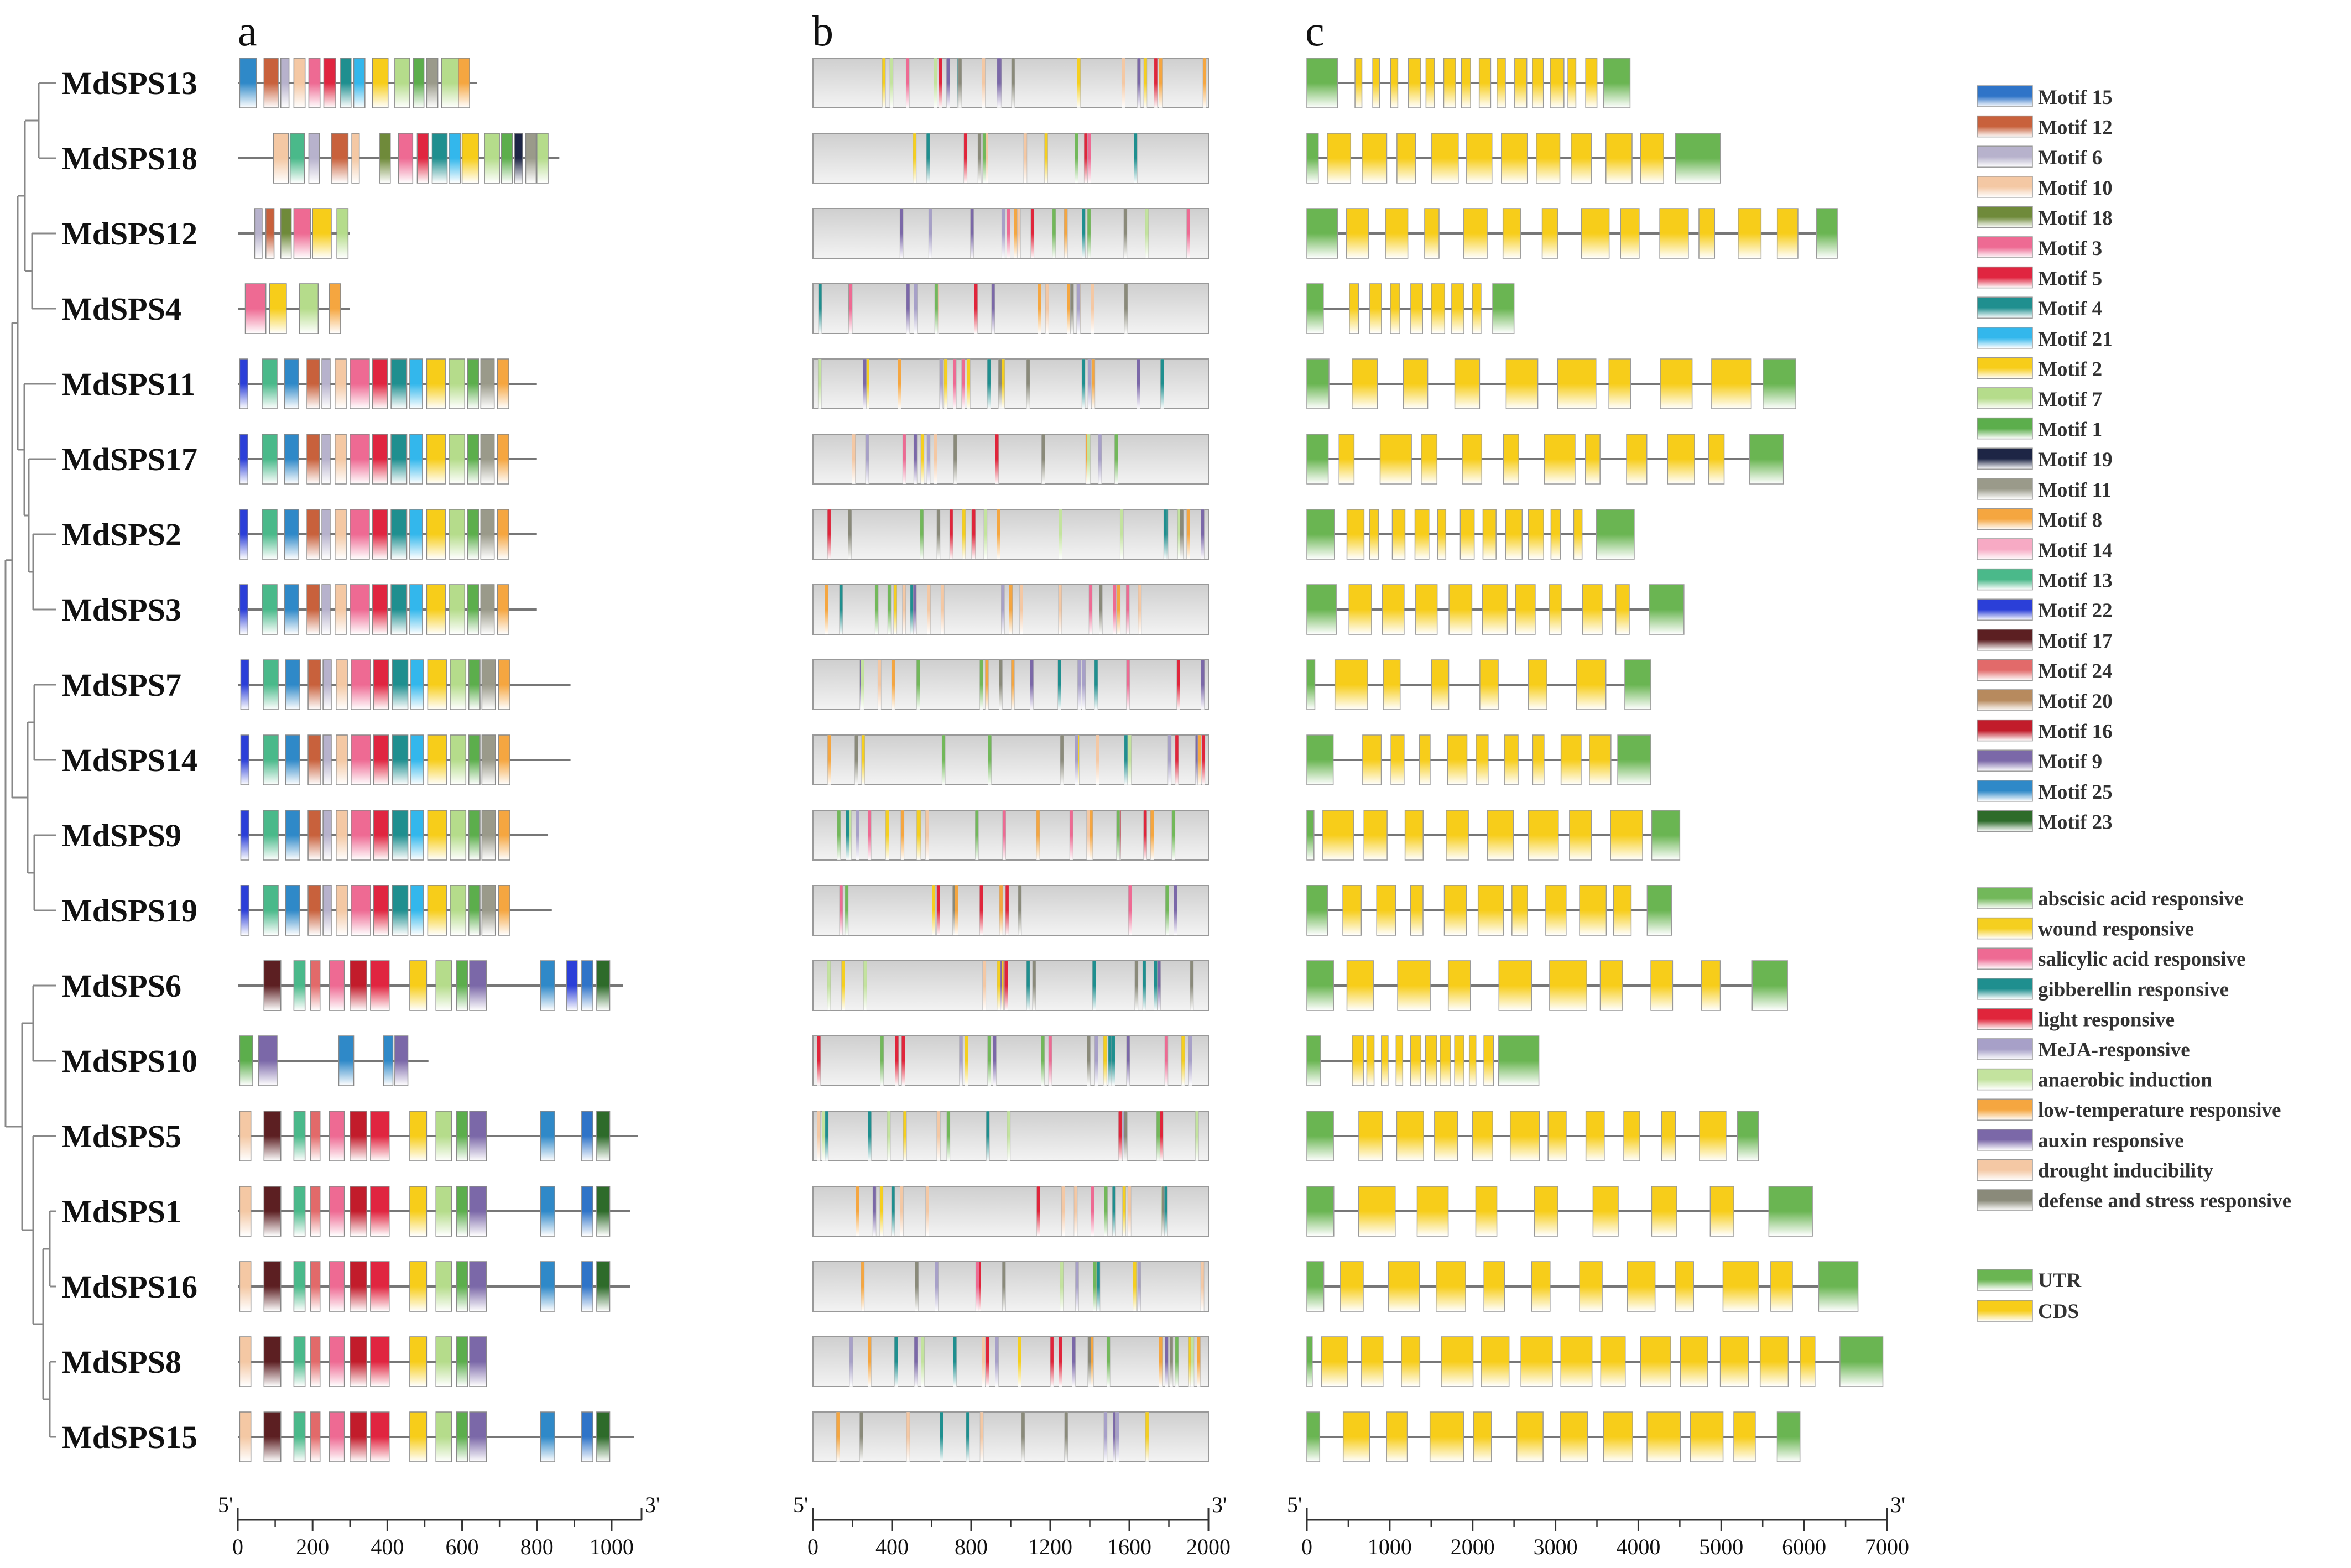 The height and width of the screenshot is (1568, 2351). Describe the element at coordinates (129, 158) in the screenshot. I see `gene-label: MdSPS18` at that location.